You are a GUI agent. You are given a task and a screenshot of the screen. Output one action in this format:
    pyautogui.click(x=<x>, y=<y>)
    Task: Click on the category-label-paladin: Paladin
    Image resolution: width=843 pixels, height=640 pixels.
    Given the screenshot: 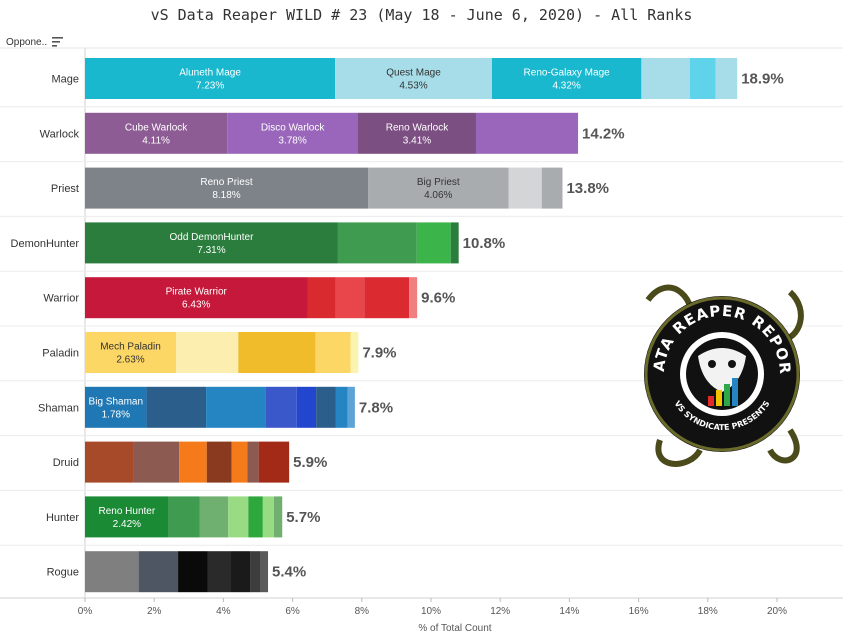 What is the action you would take?
    pyautogui.click(x=60, y=354)
    